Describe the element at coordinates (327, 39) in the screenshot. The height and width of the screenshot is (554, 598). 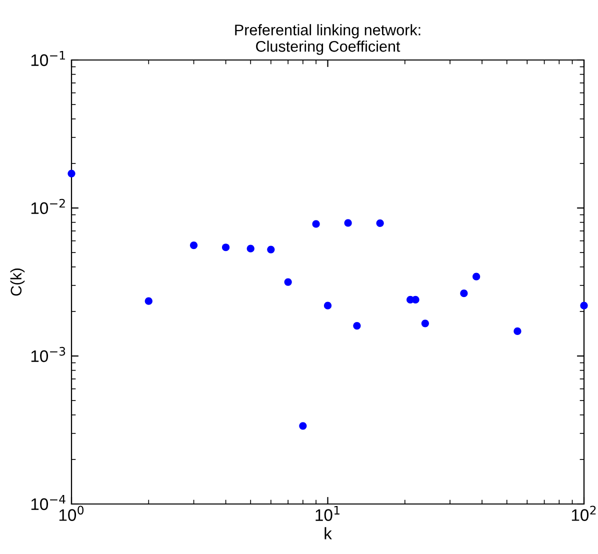
I see `chart-title: Preferential linking network: Clustering Coefficient` at that location.